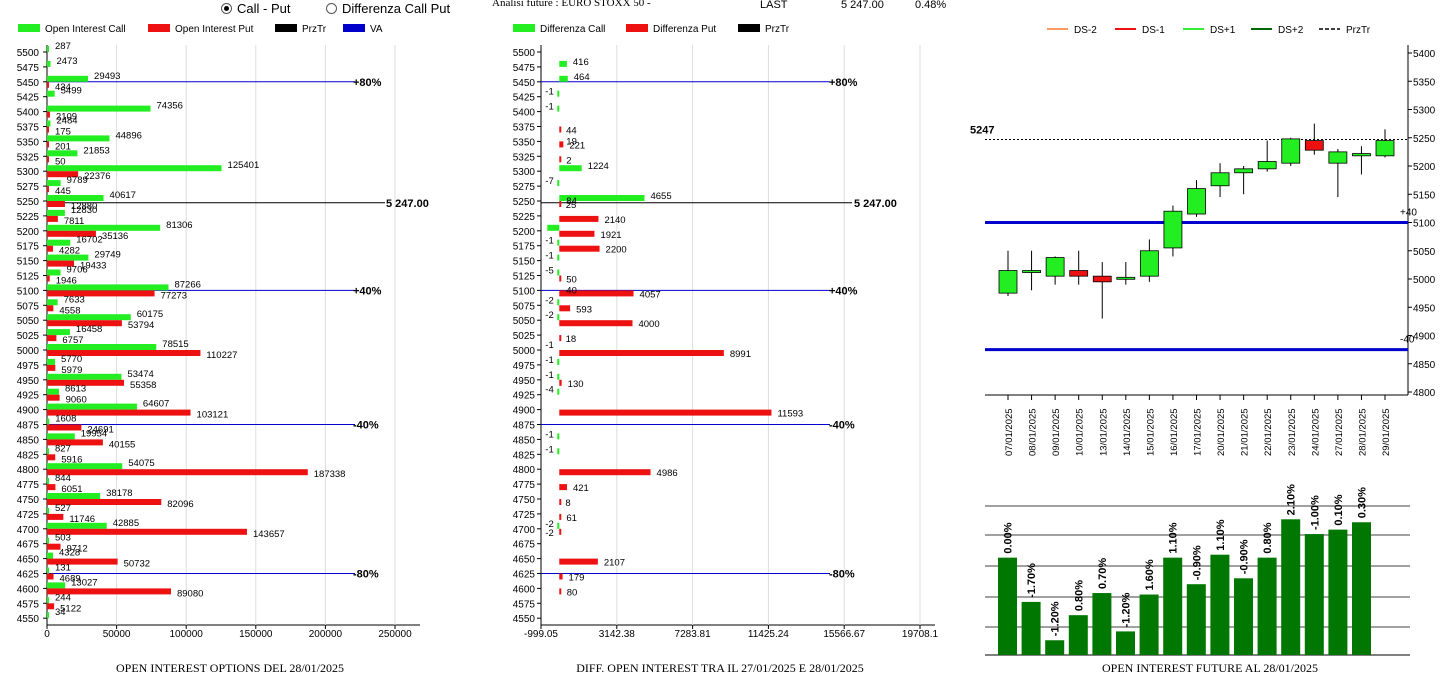 This screenshot has height=682, width=1445. I want to click on chart2-strike-label: 5075, so click(524, 306).